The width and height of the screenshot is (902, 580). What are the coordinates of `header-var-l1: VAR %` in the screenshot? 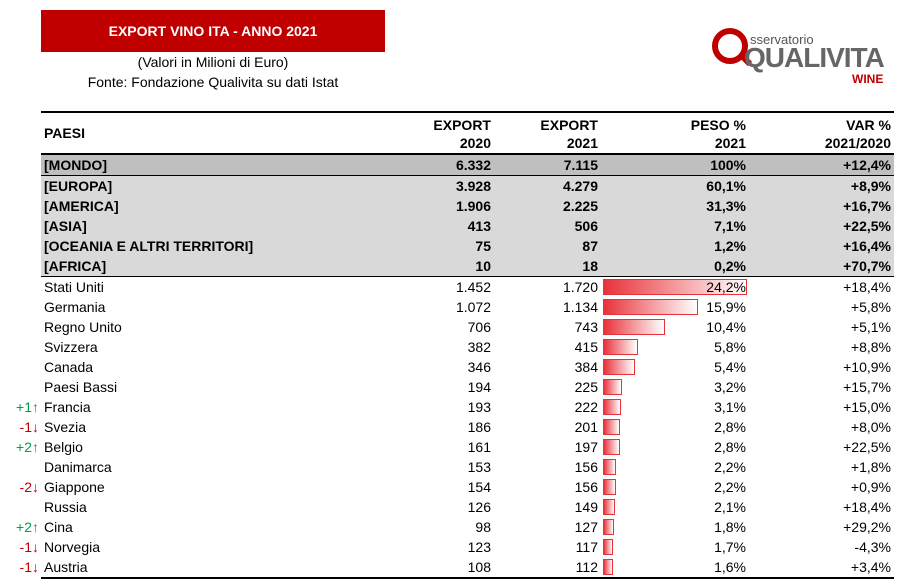 It's located at (868, 125).